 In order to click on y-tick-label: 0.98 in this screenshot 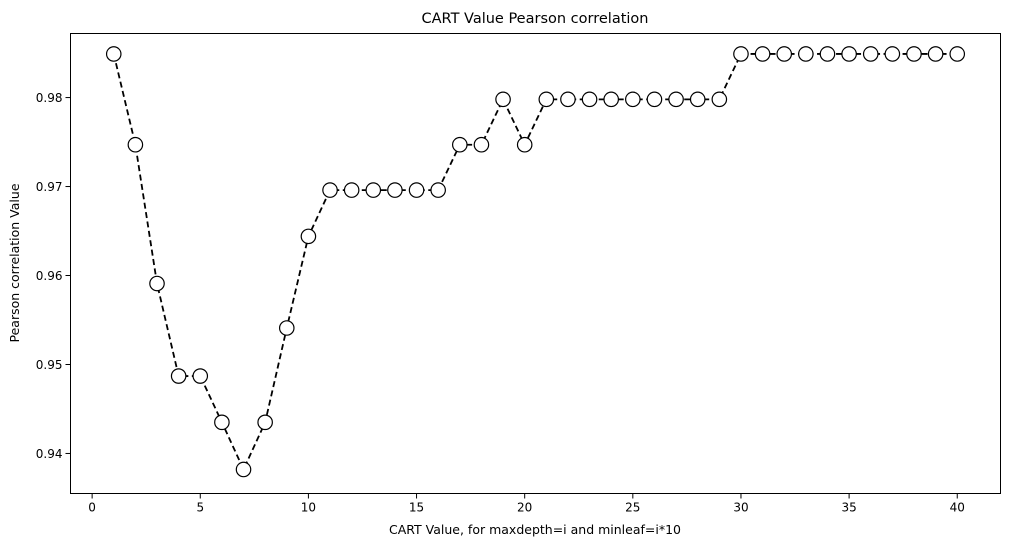, I will do `click(49, 98)`.